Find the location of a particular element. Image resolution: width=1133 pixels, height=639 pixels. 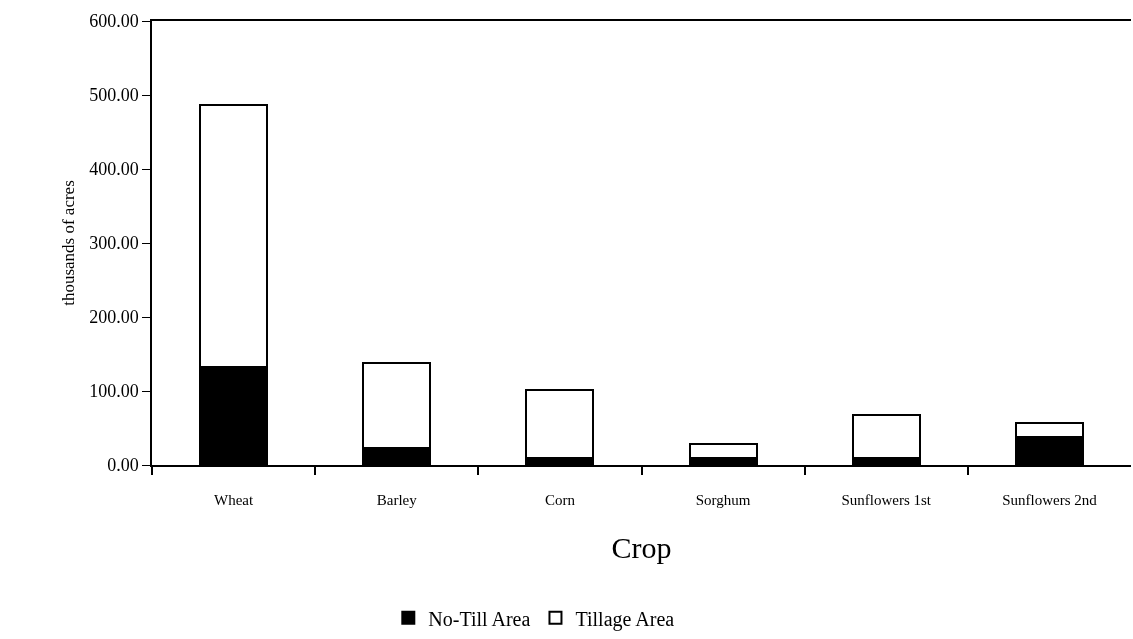

y-axis-title: thousands of acres is located at coordinates (69, 243).